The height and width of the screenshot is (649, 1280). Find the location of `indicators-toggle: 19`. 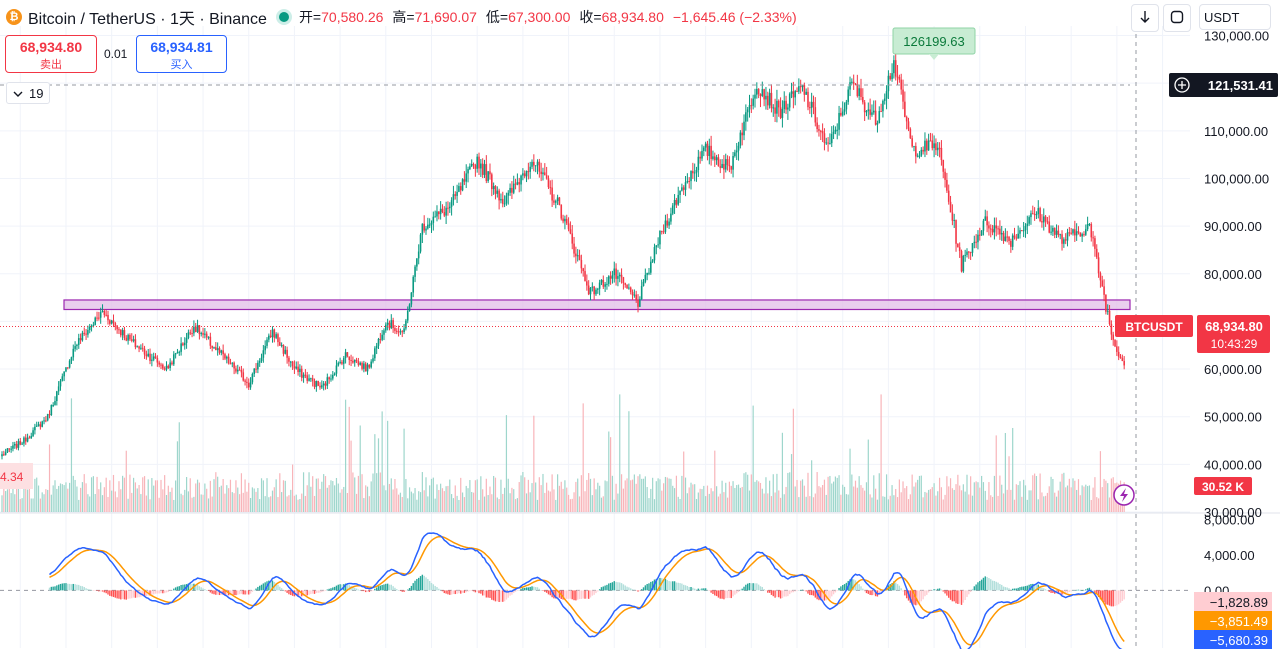

indicators-toggle: 19 is located at coordinates (28, 93).